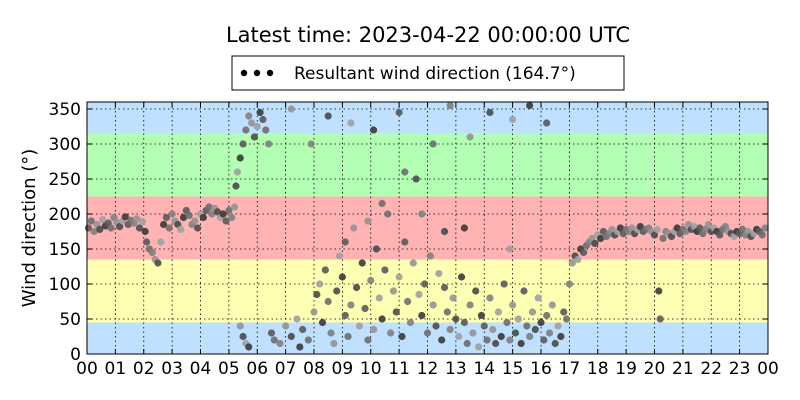 This screenshot has width=800, height=400. I want to click on y-tick-label: 250, so click(65, 180).